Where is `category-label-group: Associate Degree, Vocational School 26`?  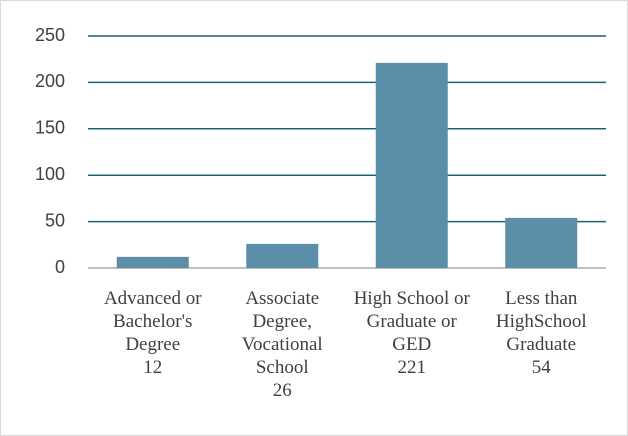
category-label-group: Associate Degree, Vocational School 26 is located at coordinates (283, 344).